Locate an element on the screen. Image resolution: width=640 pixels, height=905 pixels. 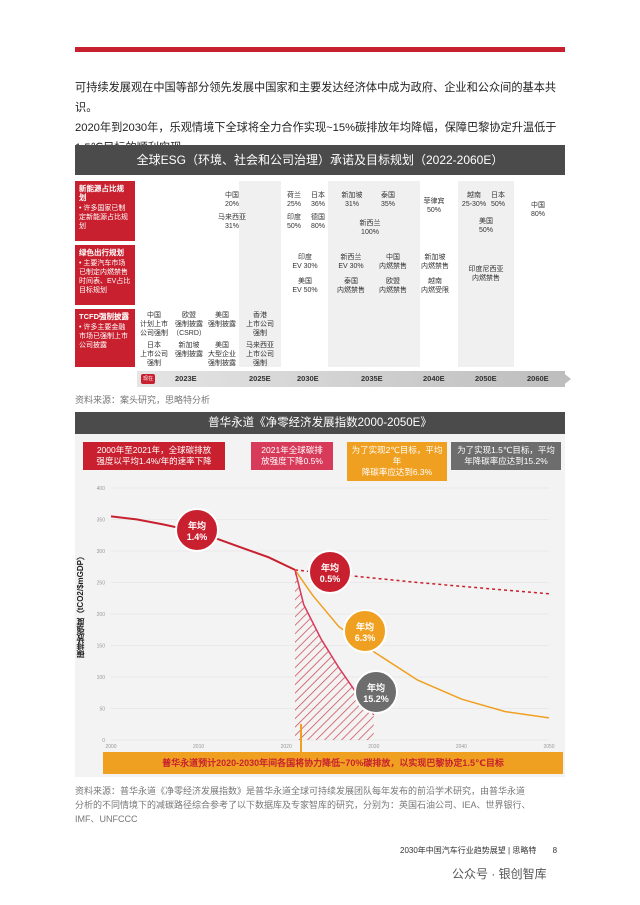
cell: 中国 80% is located at coordinates (537, 210).